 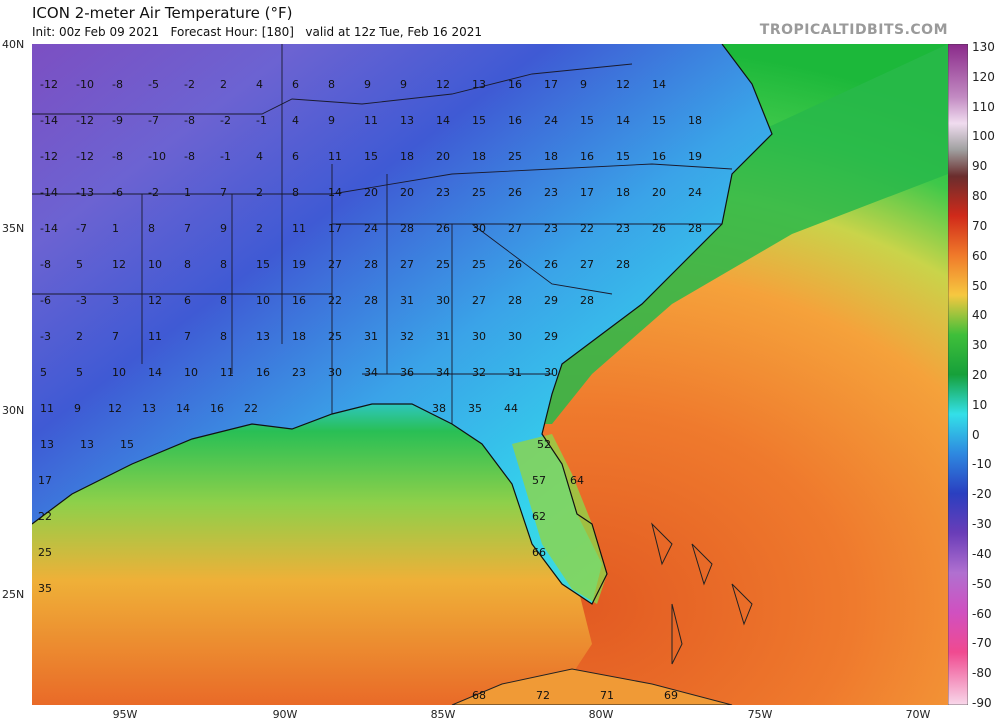 I want to click on station-value: 38, so click(x=439, y=408).